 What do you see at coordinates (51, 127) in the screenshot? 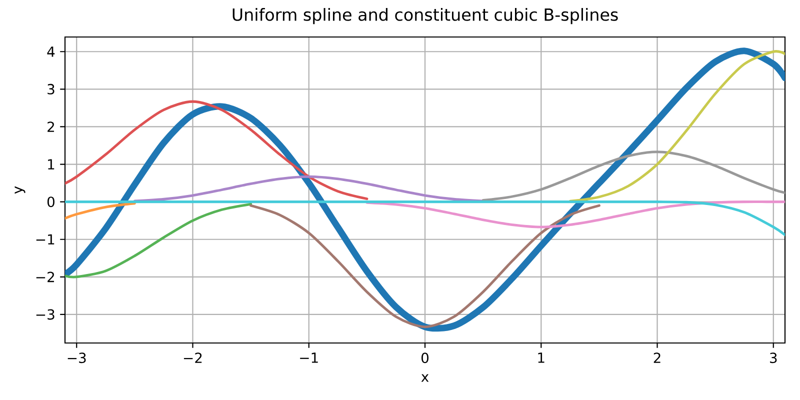
I see `y-tick-label: 2` at bounding box center [51, 127].